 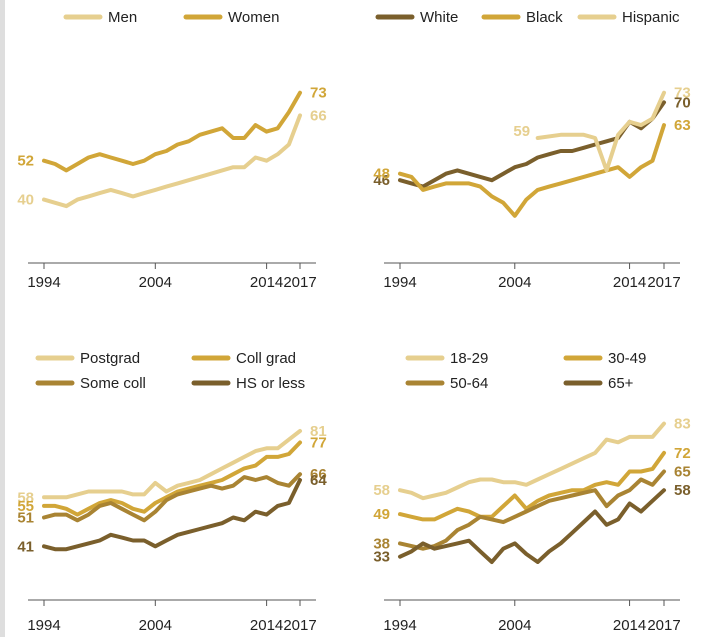 I want to click on start-label-2-1: 46, so click(x=381, y=180).